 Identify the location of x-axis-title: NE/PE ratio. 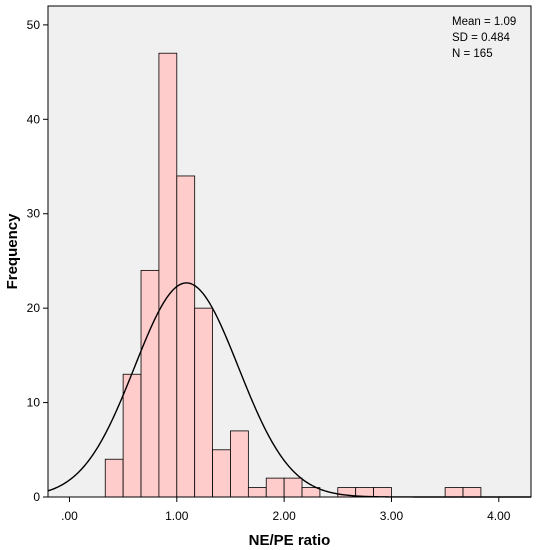
(290, 540).